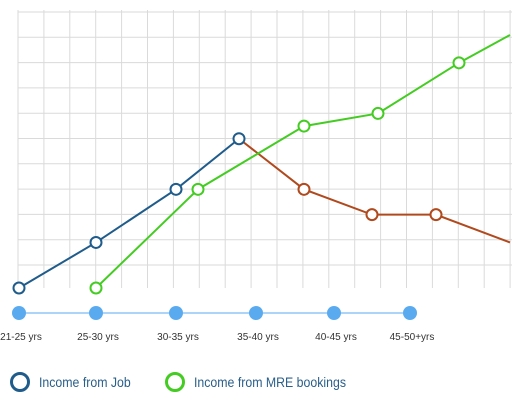 The height and width of the screenshot is (406, 522). Describe the element at coordinates (175, 382) in the screenshot. I see `legend-marker-mre-icon` at that location.